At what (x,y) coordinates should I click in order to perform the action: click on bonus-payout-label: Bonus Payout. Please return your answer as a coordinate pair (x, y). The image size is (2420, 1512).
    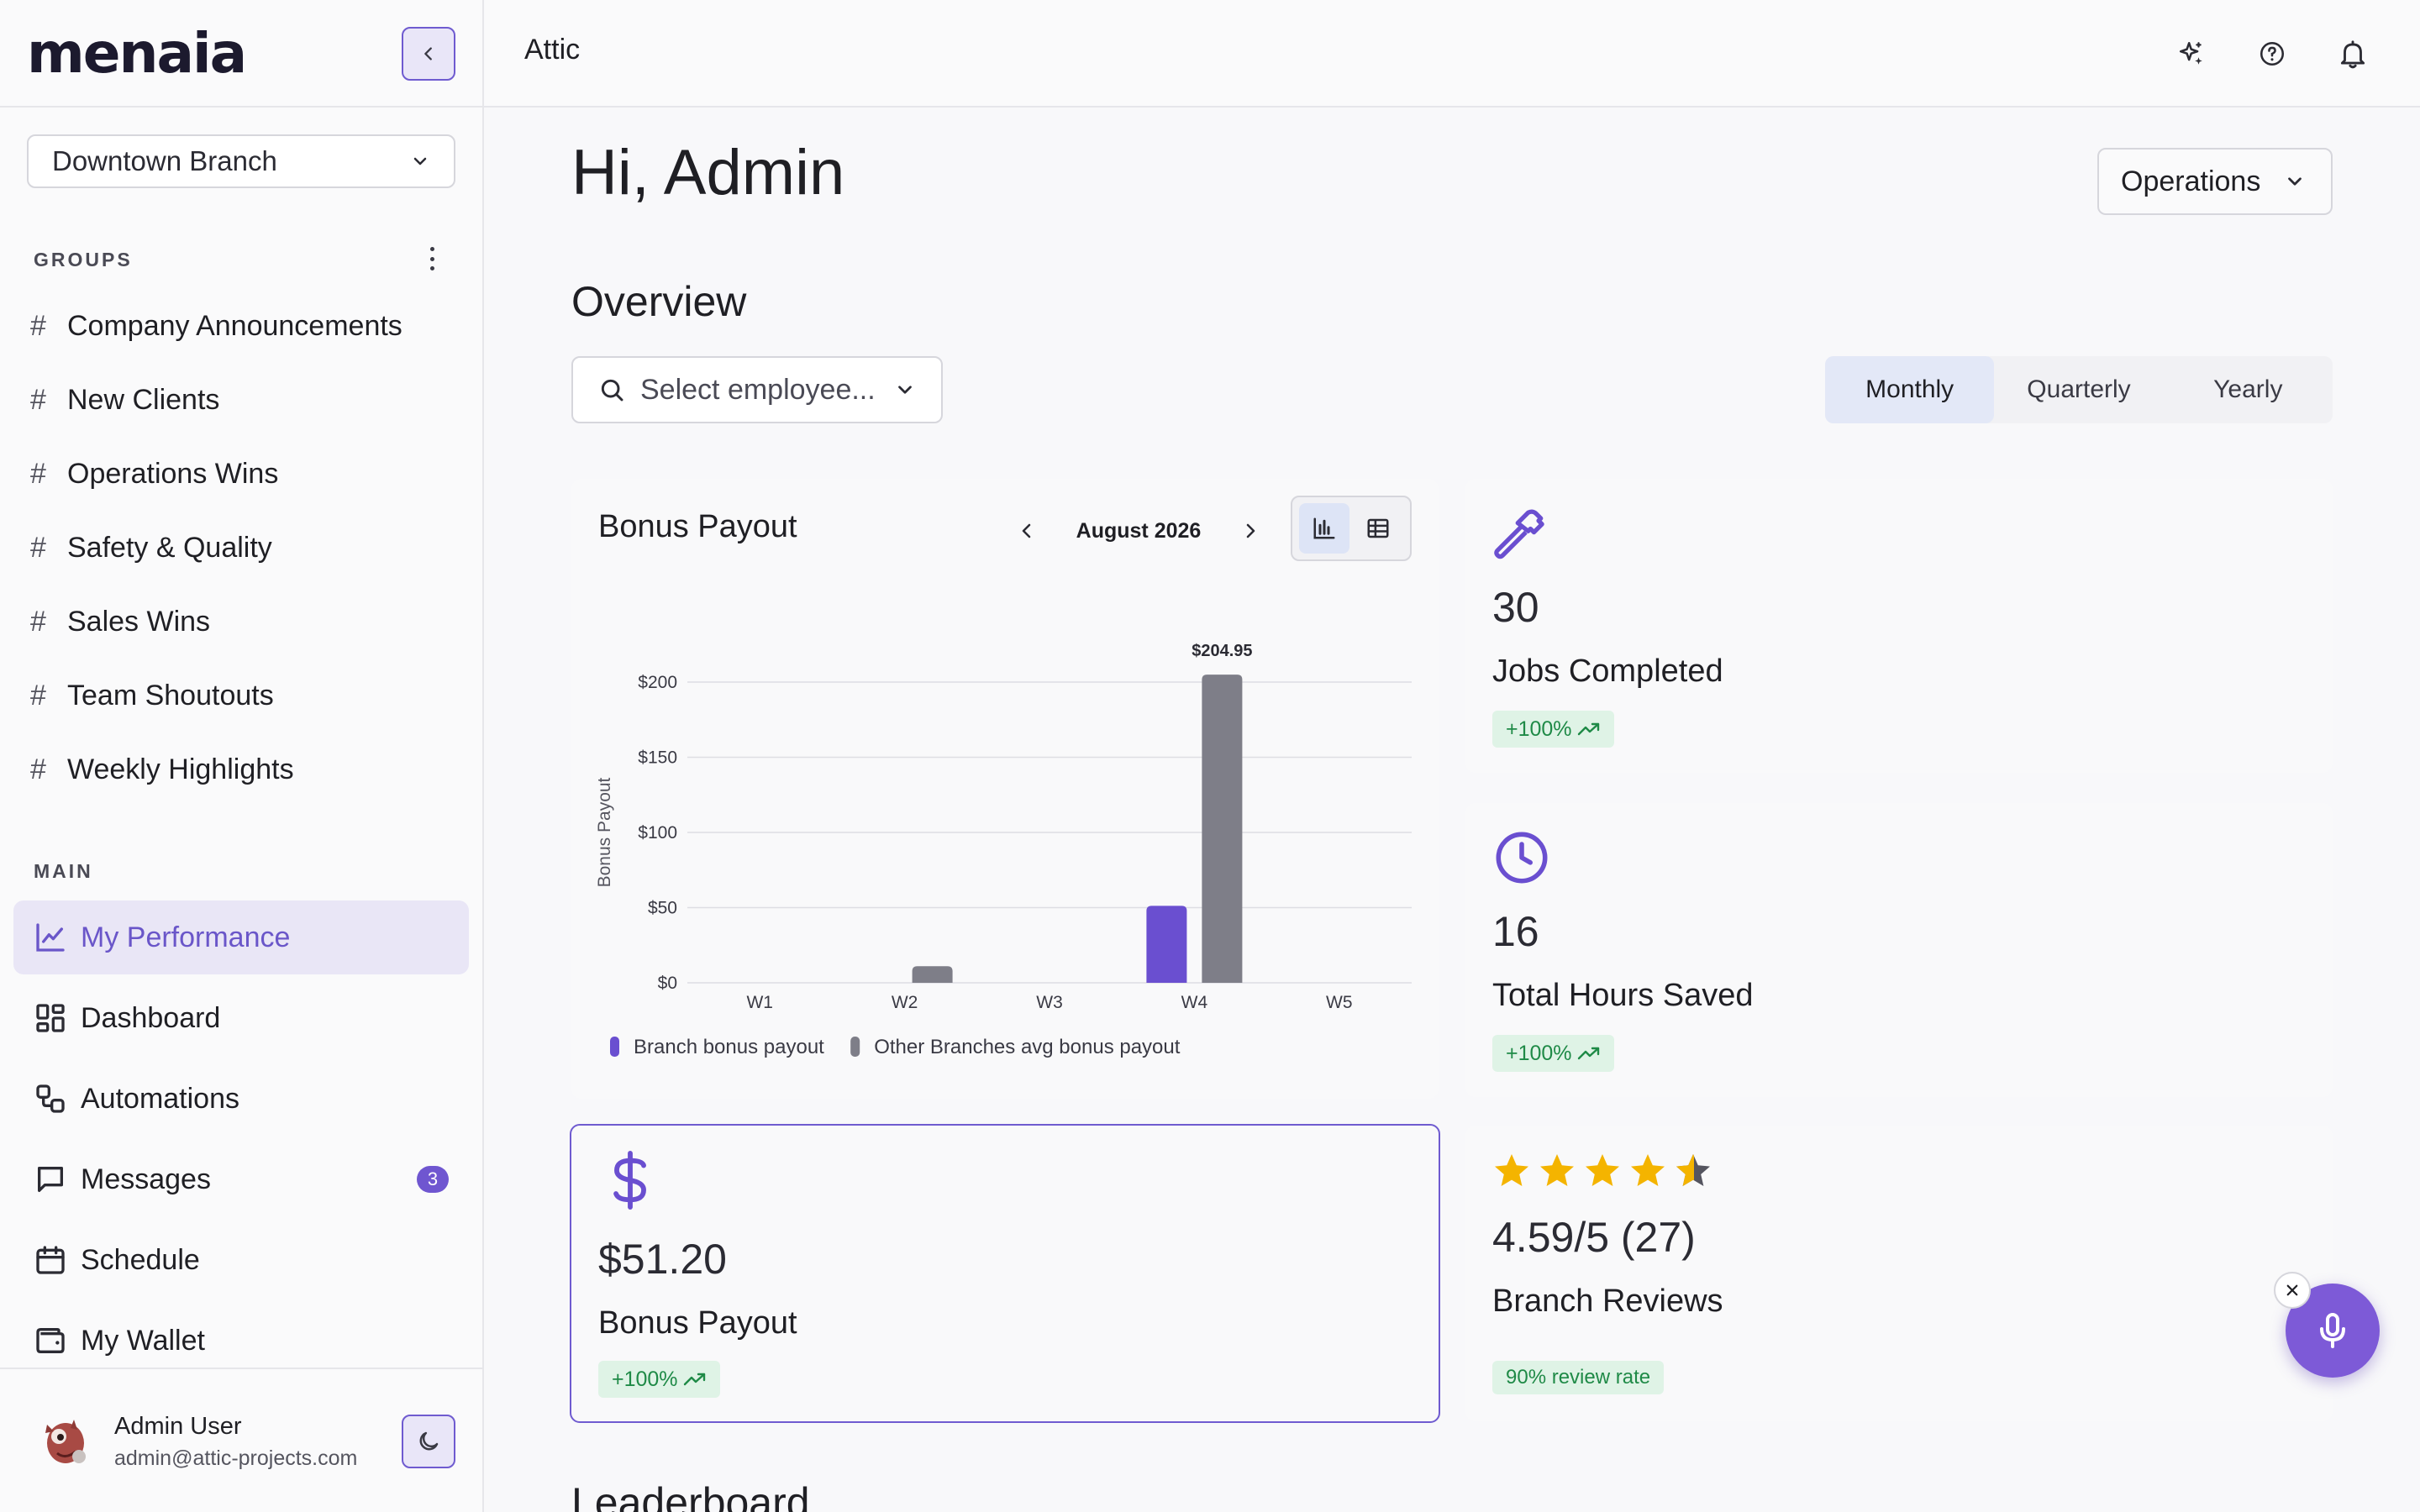
    Looking at the image, I should click on (697, 1323).